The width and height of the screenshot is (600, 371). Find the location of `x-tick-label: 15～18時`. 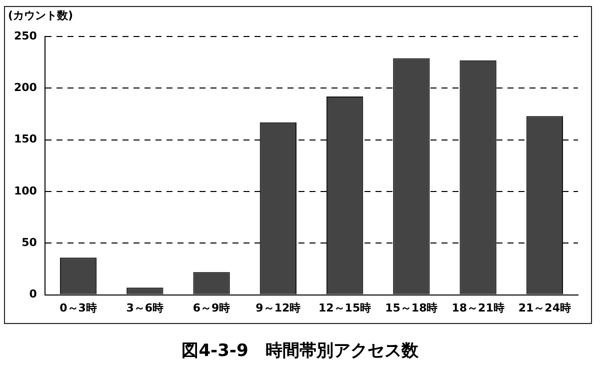

x-tick-label: 15～18時 is located at coordinates (411, 307).